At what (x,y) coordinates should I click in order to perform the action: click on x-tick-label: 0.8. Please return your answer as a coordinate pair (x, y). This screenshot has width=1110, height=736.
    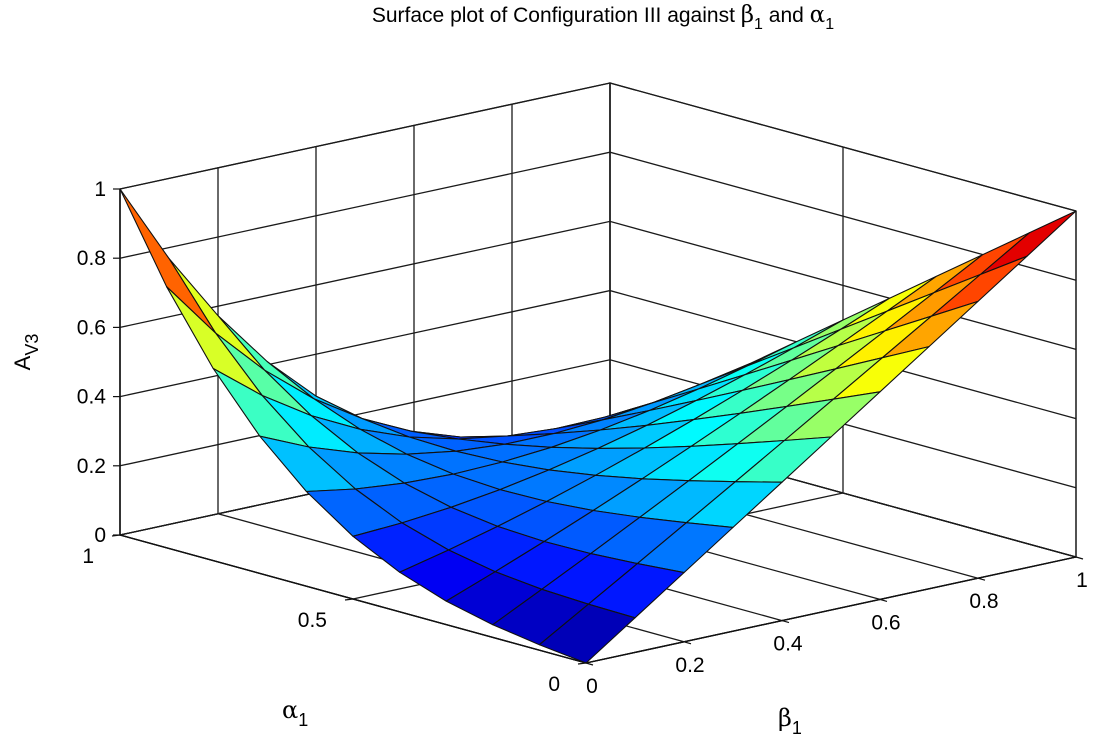
    Looking at the image, I should click on (983, 601).